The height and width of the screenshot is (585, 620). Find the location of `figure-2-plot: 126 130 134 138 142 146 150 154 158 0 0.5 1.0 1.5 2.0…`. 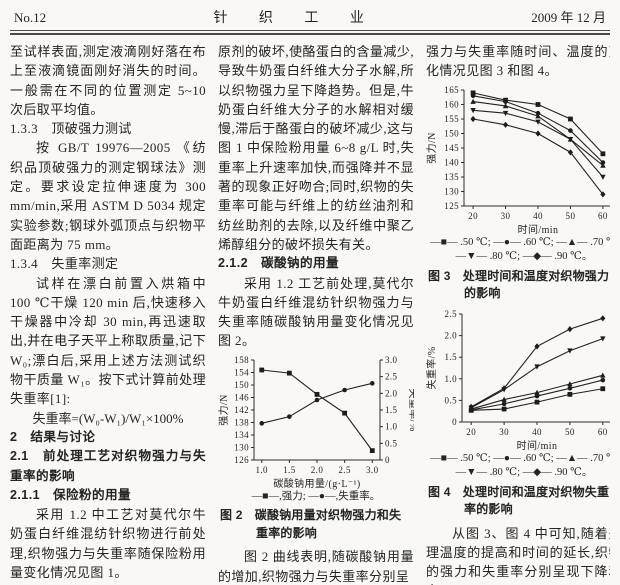

figure-2-plot: 126 130 134 138 142 146 150 154 158 0 0.5 1.0 1.5 2.0… is located at coordinates (316, 422).